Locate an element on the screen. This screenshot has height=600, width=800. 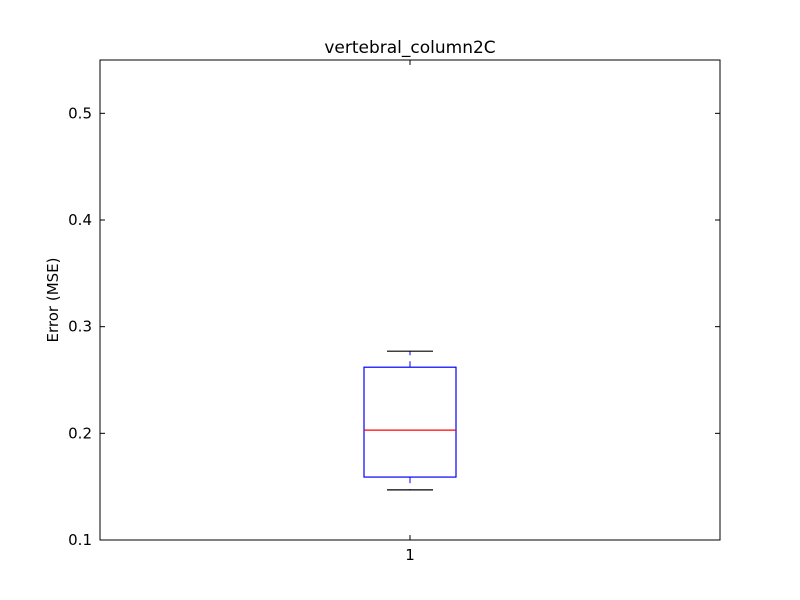
y-tick-label: 0.1 is located at coordinates (80, 540).